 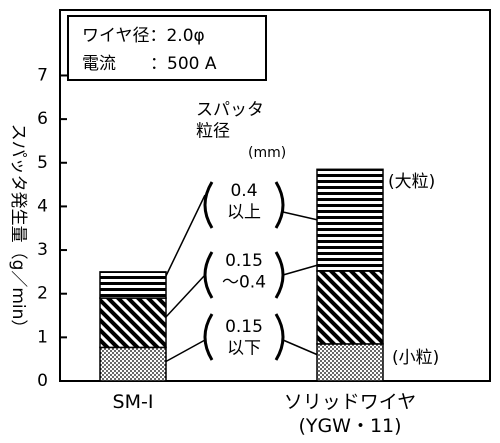 I want to click on y-axis-label: スパッタ発生量（g／min）, so click(x=18, y=230).